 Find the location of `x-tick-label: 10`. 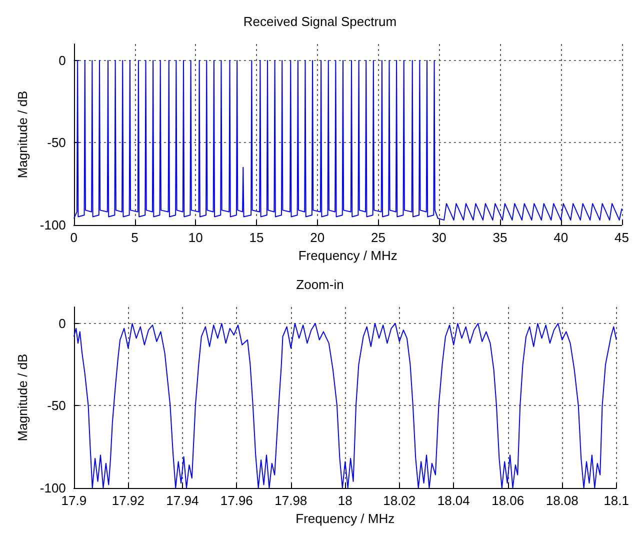

x-tick-label: 10 is located at coordinates (195, 237).